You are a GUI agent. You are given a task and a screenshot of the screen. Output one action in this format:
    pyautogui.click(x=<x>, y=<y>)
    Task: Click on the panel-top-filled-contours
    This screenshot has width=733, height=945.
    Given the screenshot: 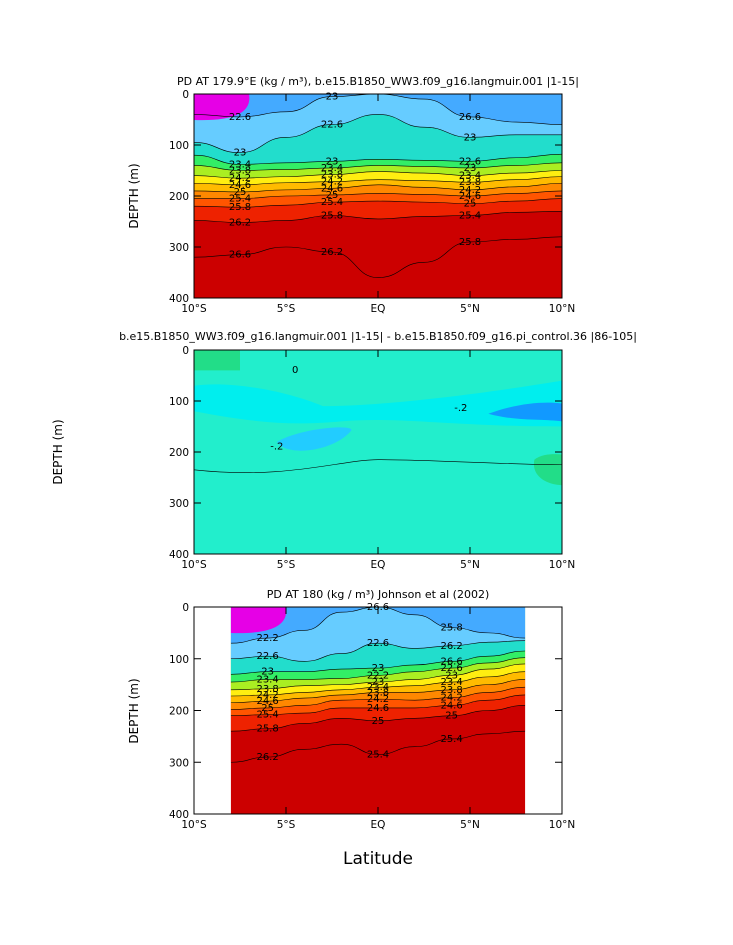 What is the action you would take?
    pyautogui.click(x=378, y=196)
    